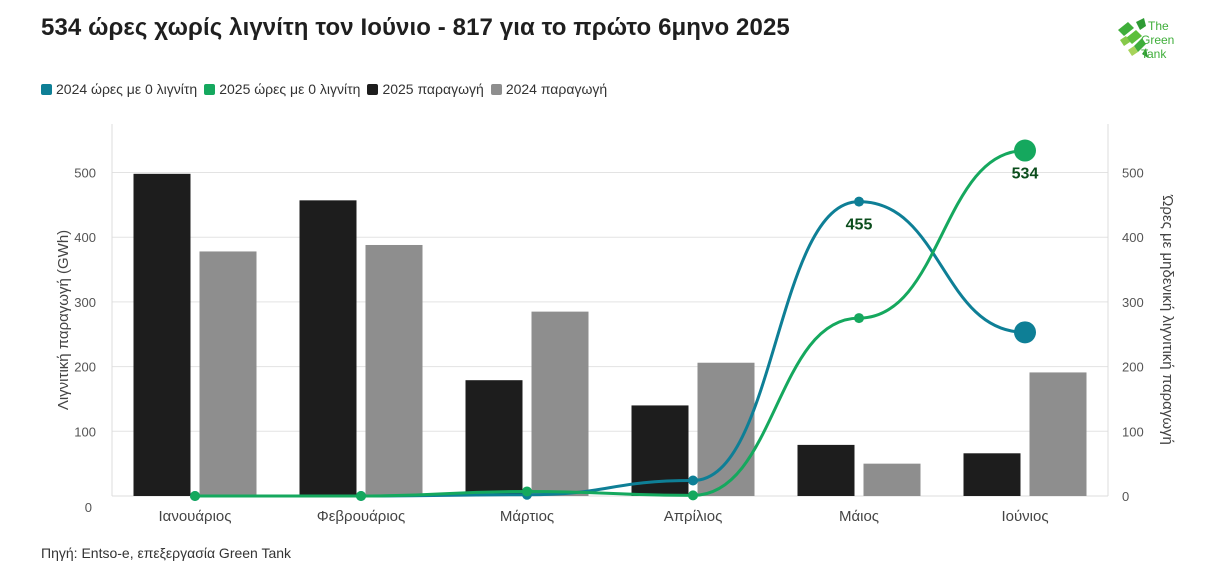 This screenshot has width=1212, height=584. Describe the element at coordinates (1167, 319) in the screenshot. I see `y2-axis-title: Ώρες με μηδενική λιγνιτική παραγωγή` at that location.